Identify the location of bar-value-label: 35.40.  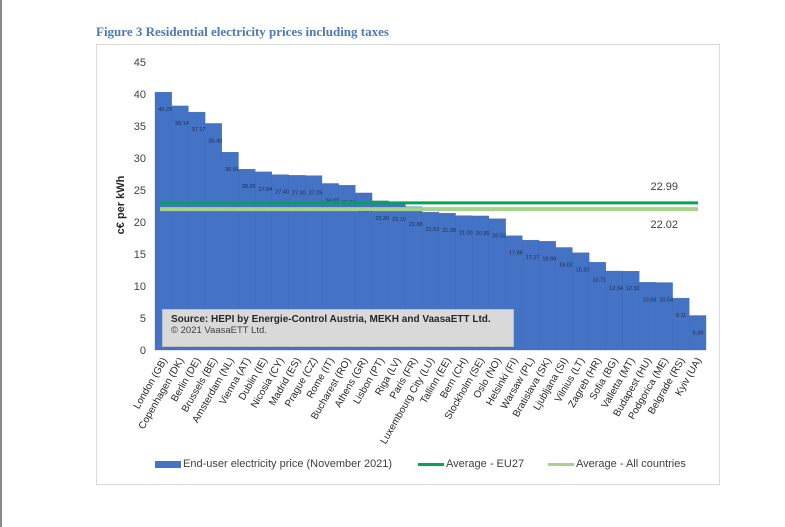
(215, 141).